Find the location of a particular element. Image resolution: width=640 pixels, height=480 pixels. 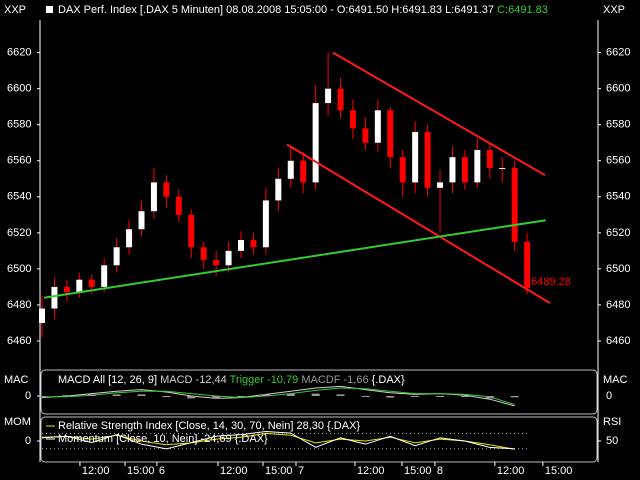

title-close: C:6491.83 is located at coordinates (522, 10).